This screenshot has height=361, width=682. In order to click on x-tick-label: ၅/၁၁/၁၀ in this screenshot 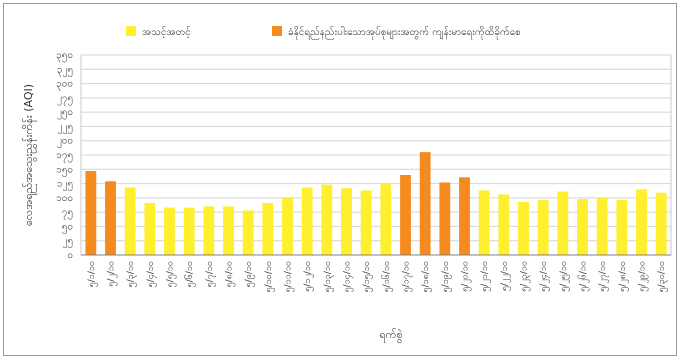, I will do `click(289, 276)`.